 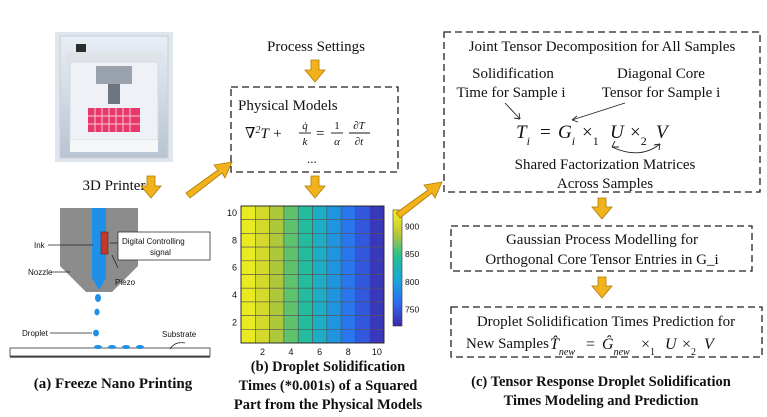 I want to click on caption-c-line2: Times Modeling and Prediction, so click(x=601, y=401).